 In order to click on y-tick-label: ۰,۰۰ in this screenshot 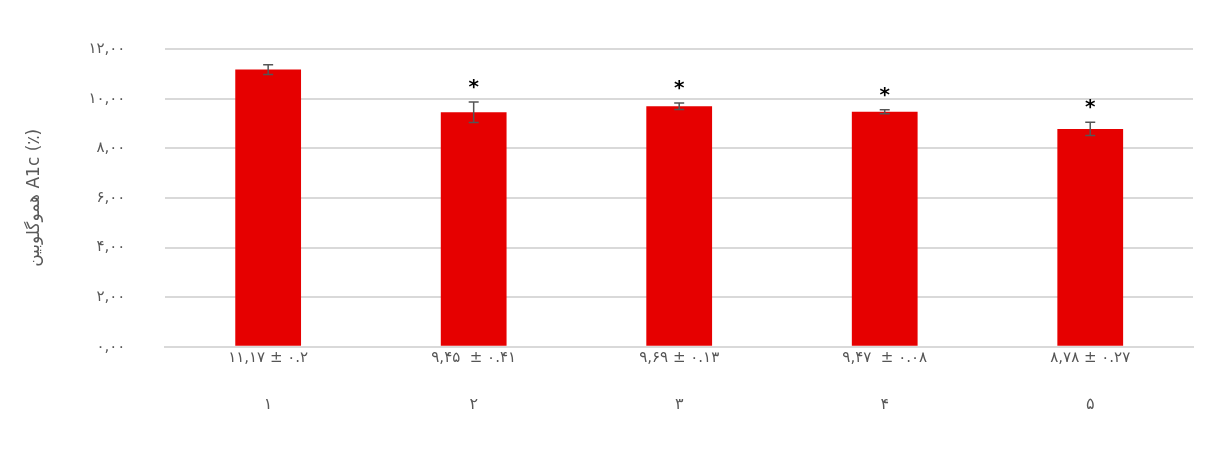, I will do `click(111, 345)`.